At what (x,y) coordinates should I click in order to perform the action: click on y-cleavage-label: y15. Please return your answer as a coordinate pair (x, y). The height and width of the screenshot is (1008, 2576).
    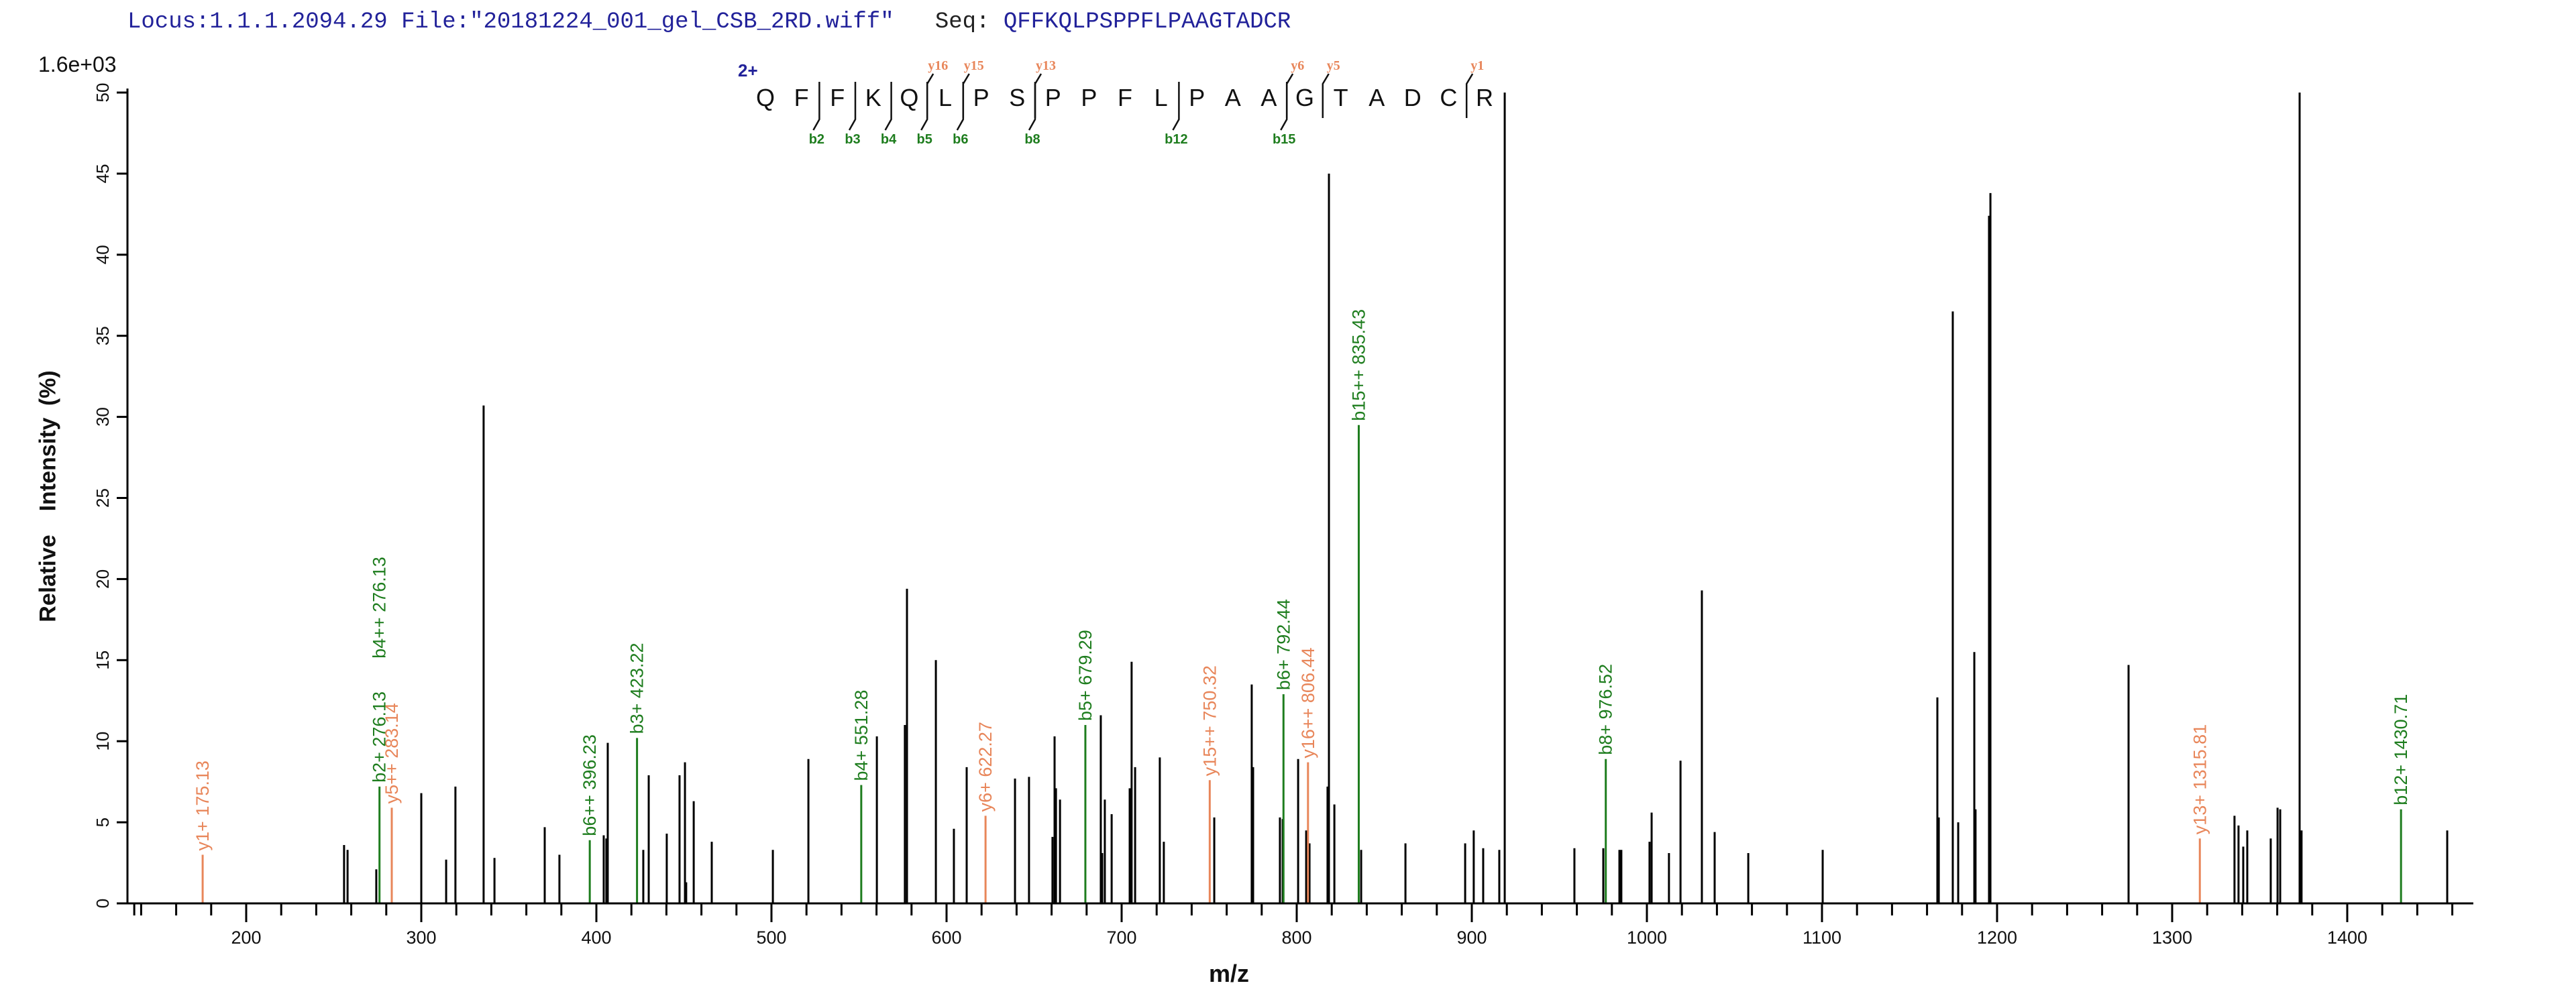
    Looking at the image, I should click on (974, 65).